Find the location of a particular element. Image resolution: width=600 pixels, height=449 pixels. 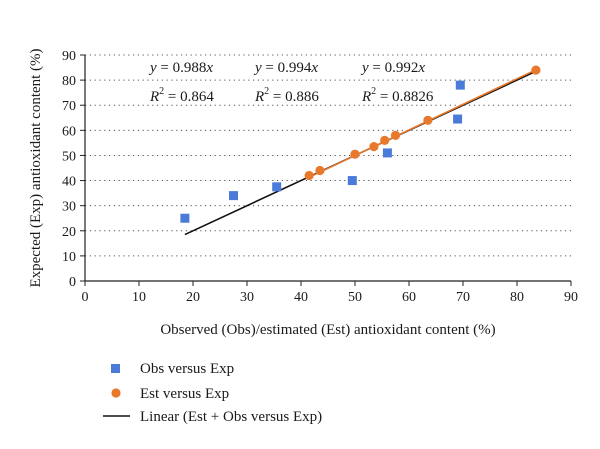

y-tick-label-10: 10 is located at coordinates (69, 257).